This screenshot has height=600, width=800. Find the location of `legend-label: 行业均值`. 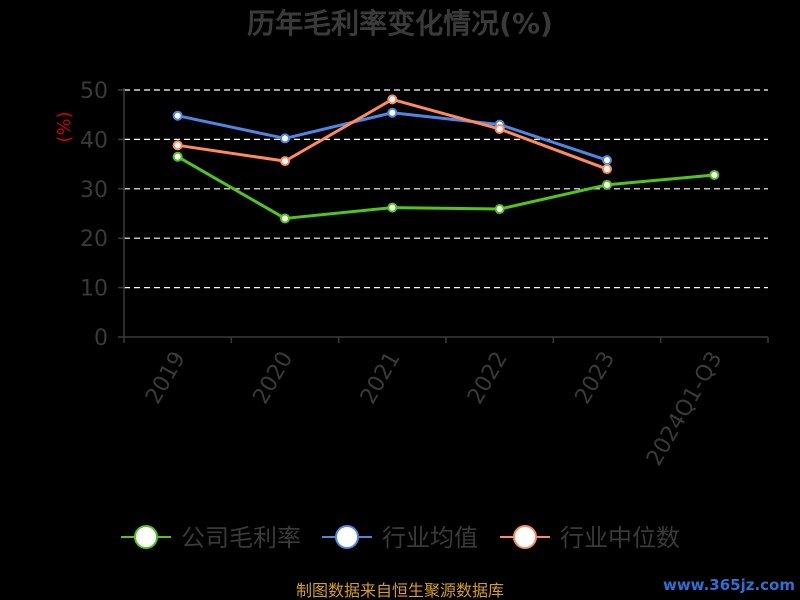

legend-label: 行业均值 is located at coordinates (430, 538).